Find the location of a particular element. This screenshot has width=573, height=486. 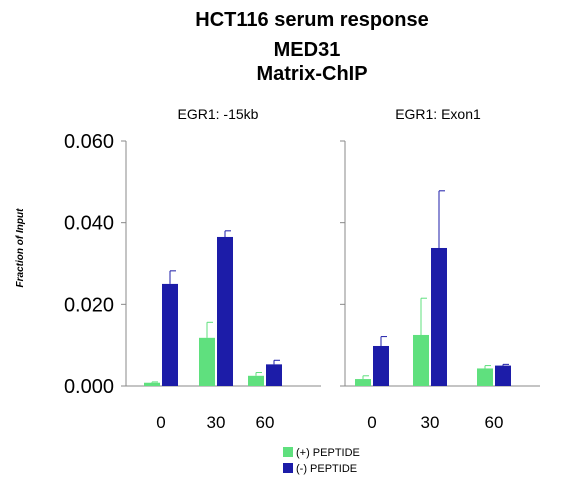

y-axis-label: Fraction of Input is located at coordinates (20, 248).